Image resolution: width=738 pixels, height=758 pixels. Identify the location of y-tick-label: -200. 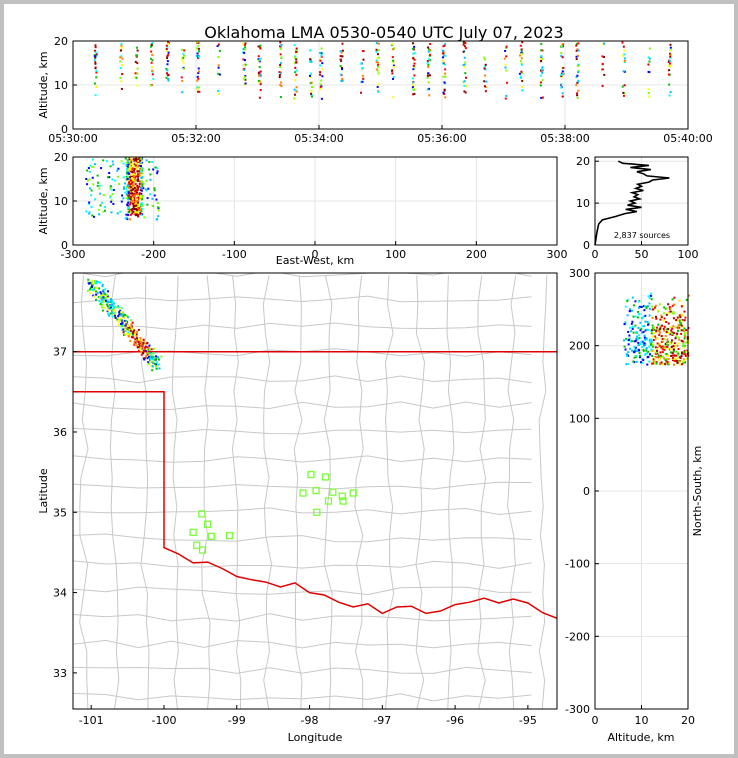
(577, 636).